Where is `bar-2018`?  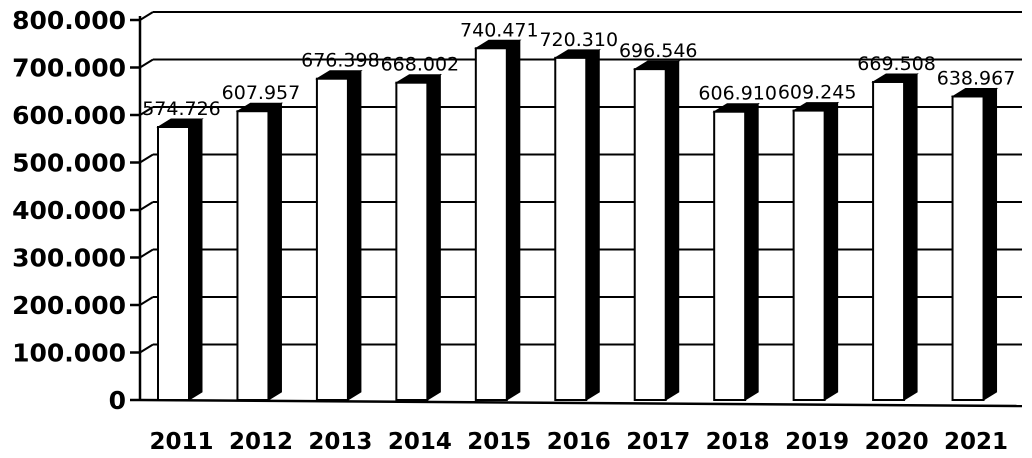 bar-2018 is located at coordinates (736, 252).